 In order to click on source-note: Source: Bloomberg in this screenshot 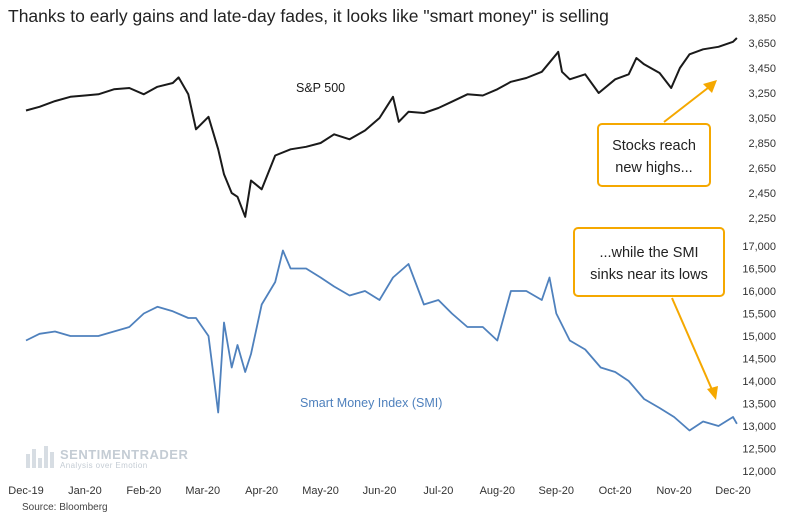, I will do `click(65, 507)`.